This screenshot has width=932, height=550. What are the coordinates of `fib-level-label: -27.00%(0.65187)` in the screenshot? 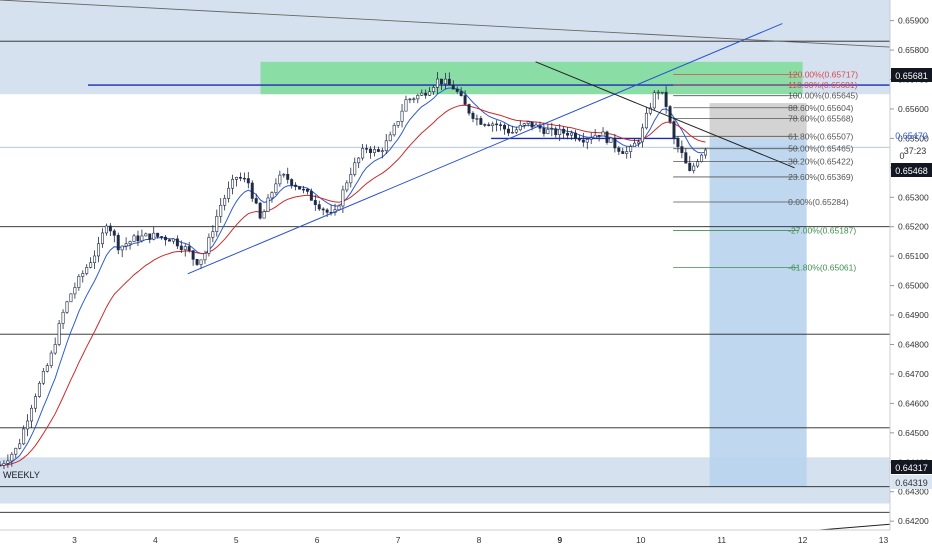 It's located at (822, 231).